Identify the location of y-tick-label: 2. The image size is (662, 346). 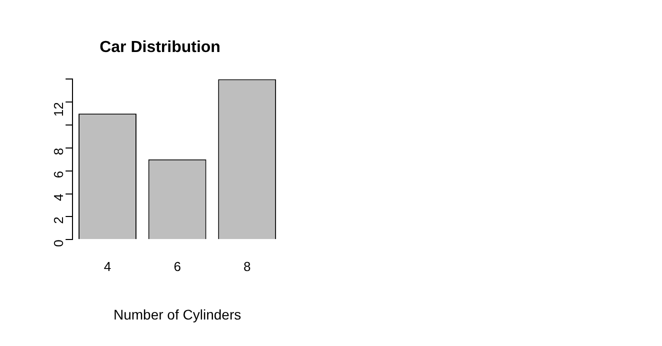
(58, 220).